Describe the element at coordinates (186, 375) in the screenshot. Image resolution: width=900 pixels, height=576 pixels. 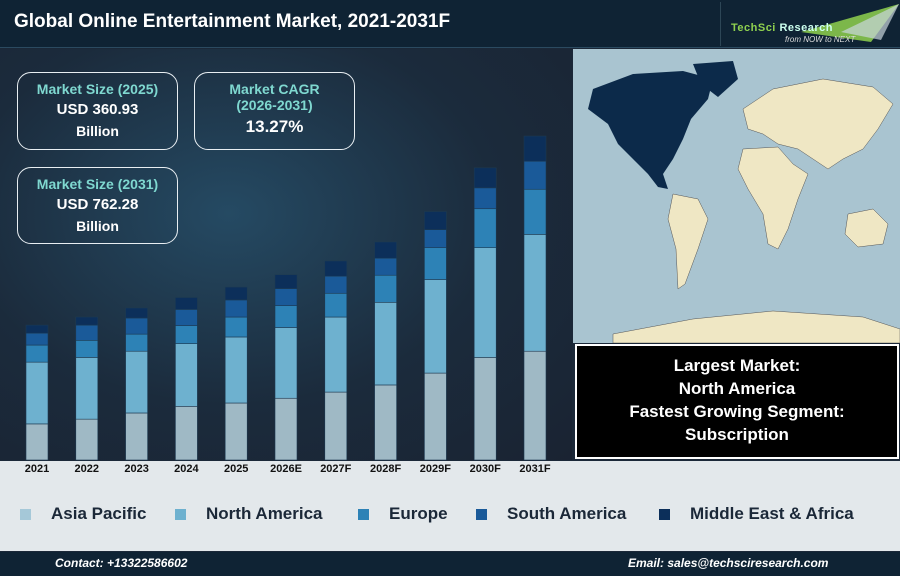
I see `bar-segment-north-america-2024` at that location.